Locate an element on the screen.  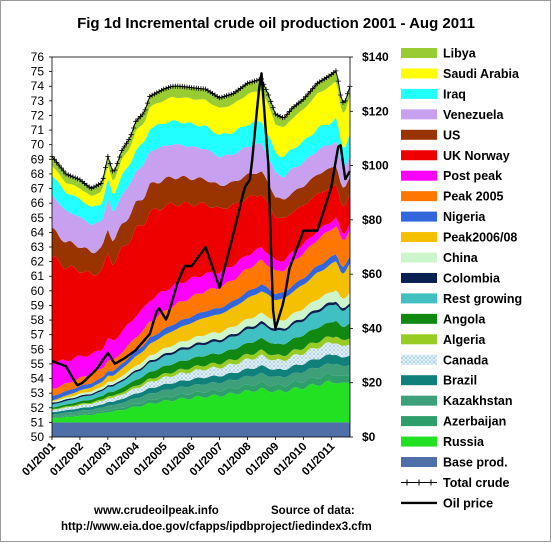
right-tick-label: $140 is located at coordinates (375, 57).